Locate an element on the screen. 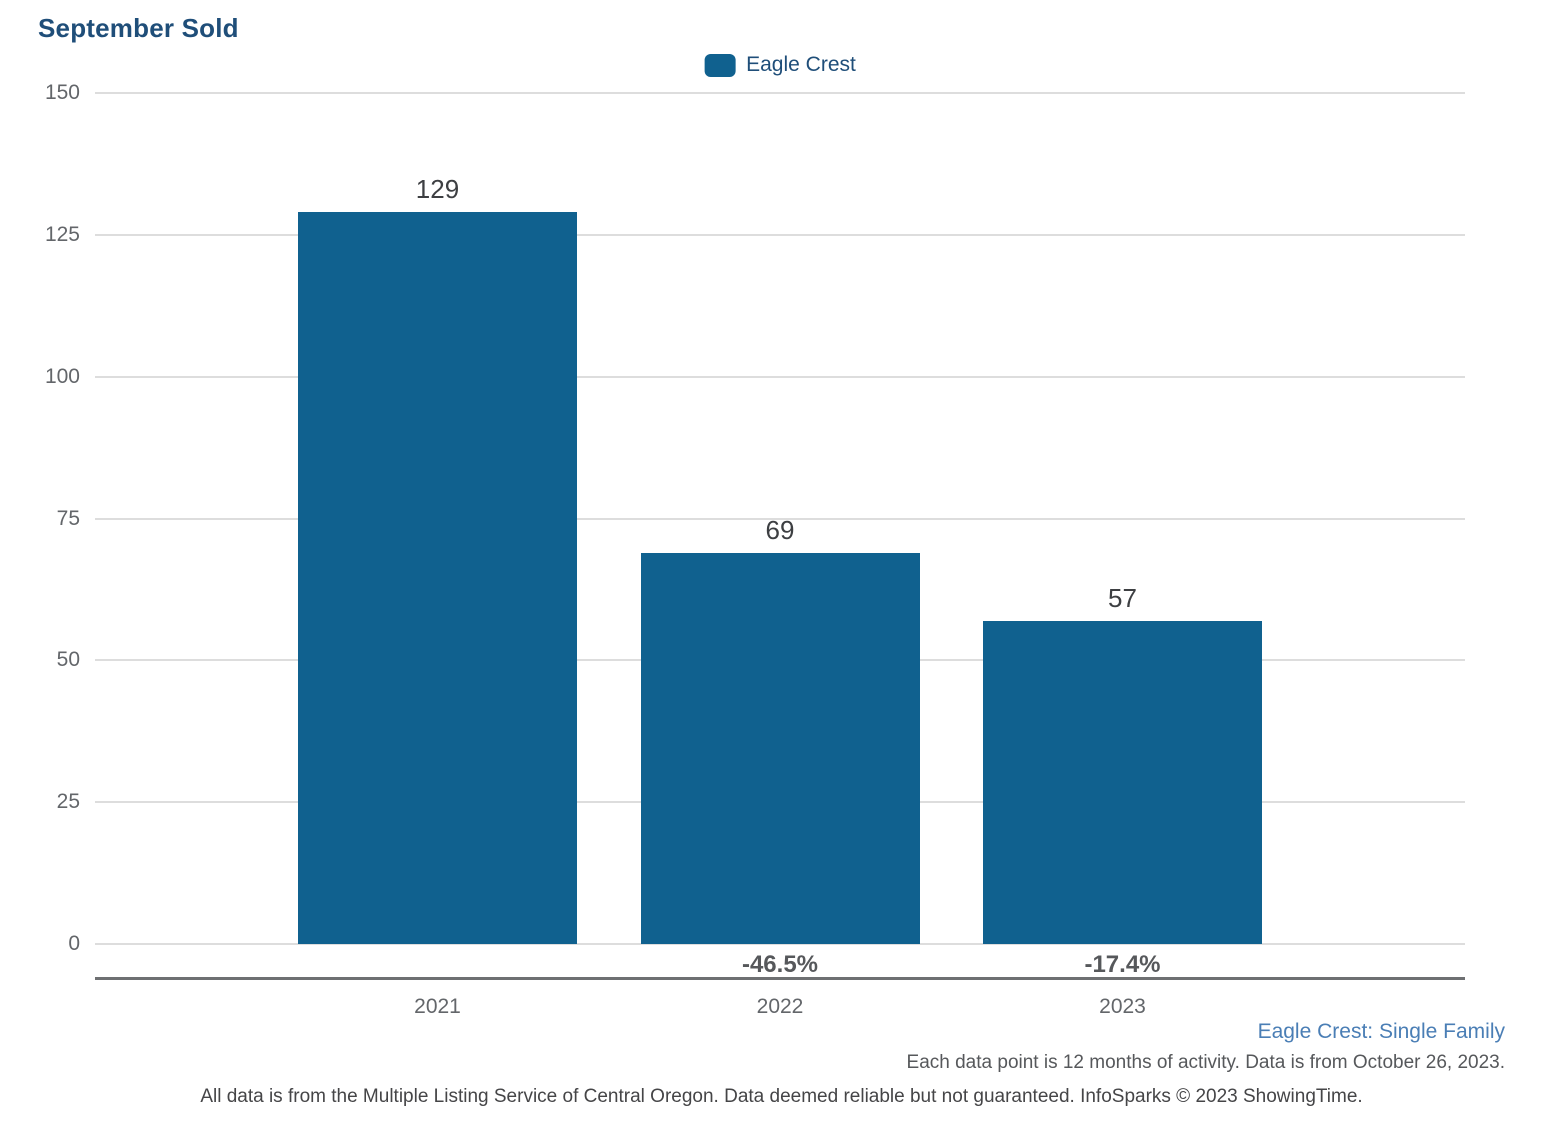  bar-2021 is located at coordinates (437, 578).